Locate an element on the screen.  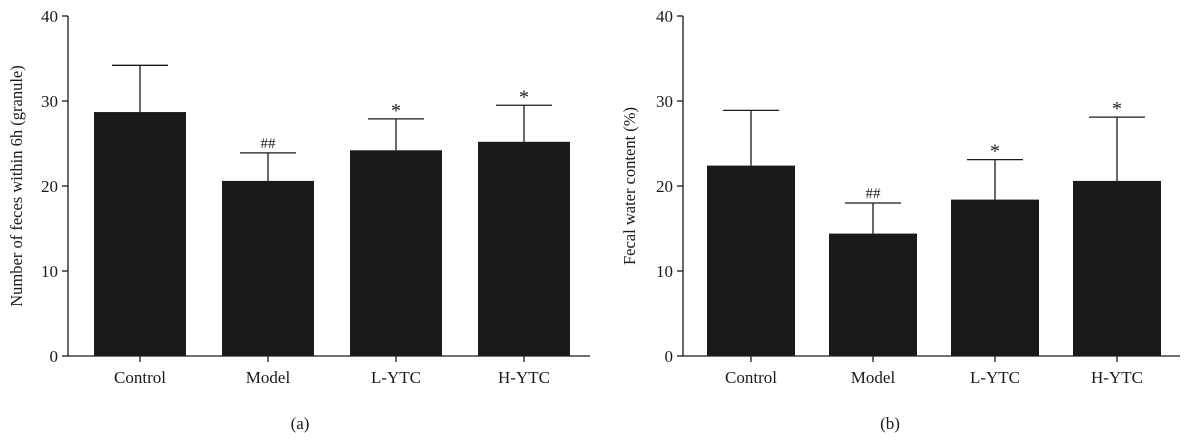
panel-label: (a) is located at coordinates (300, 423).